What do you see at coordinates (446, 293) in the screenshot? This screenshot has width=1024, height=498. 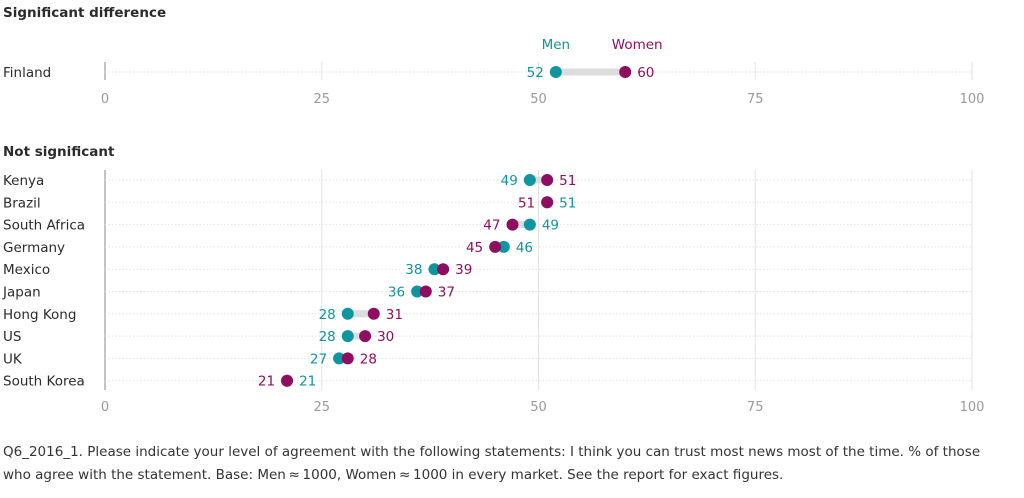 I see `value-label: 37` at bounding box center [446, 293].